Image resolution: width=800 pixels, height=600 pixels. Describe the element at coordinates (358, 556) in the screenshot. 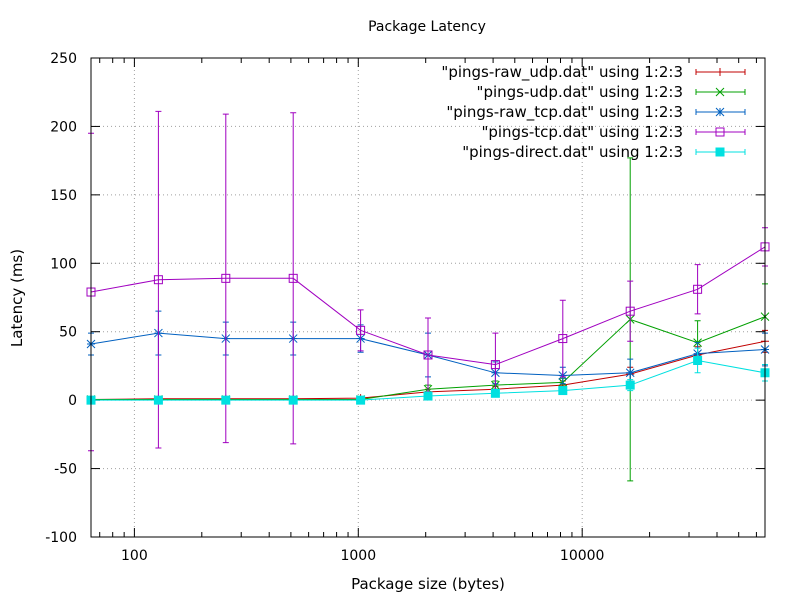

I see `x-tick-label: 1000` at that location.